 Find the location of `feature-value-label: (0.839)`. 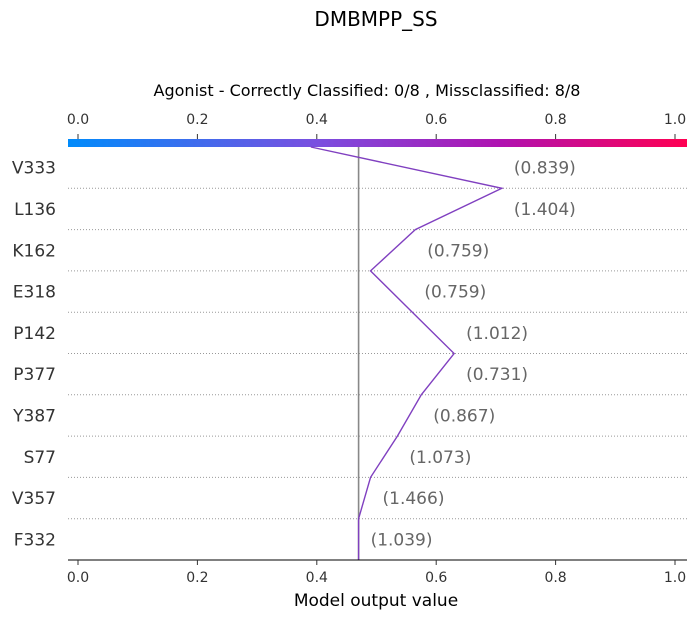

feature-value-label: (0.839) is located at coordinates (545, 169).